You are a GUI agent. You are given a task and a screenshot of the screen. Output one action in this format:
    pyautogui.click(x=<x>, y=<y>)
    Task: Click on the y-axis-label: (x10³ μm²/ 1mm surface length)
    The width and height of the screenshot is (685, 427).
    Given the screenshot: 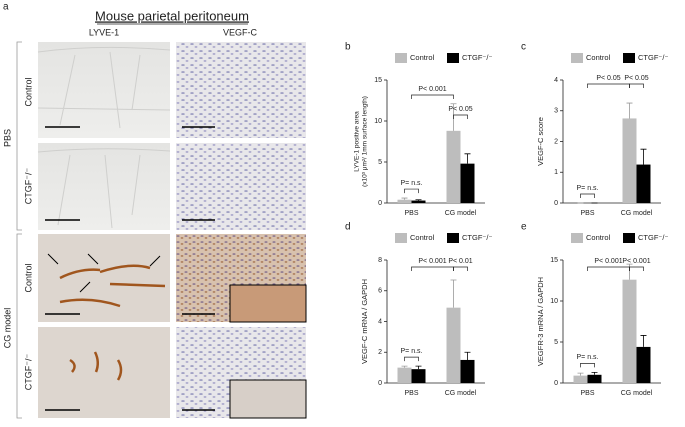 What is the action you would take?
    pyautogui.click(x=365, y=141)
    